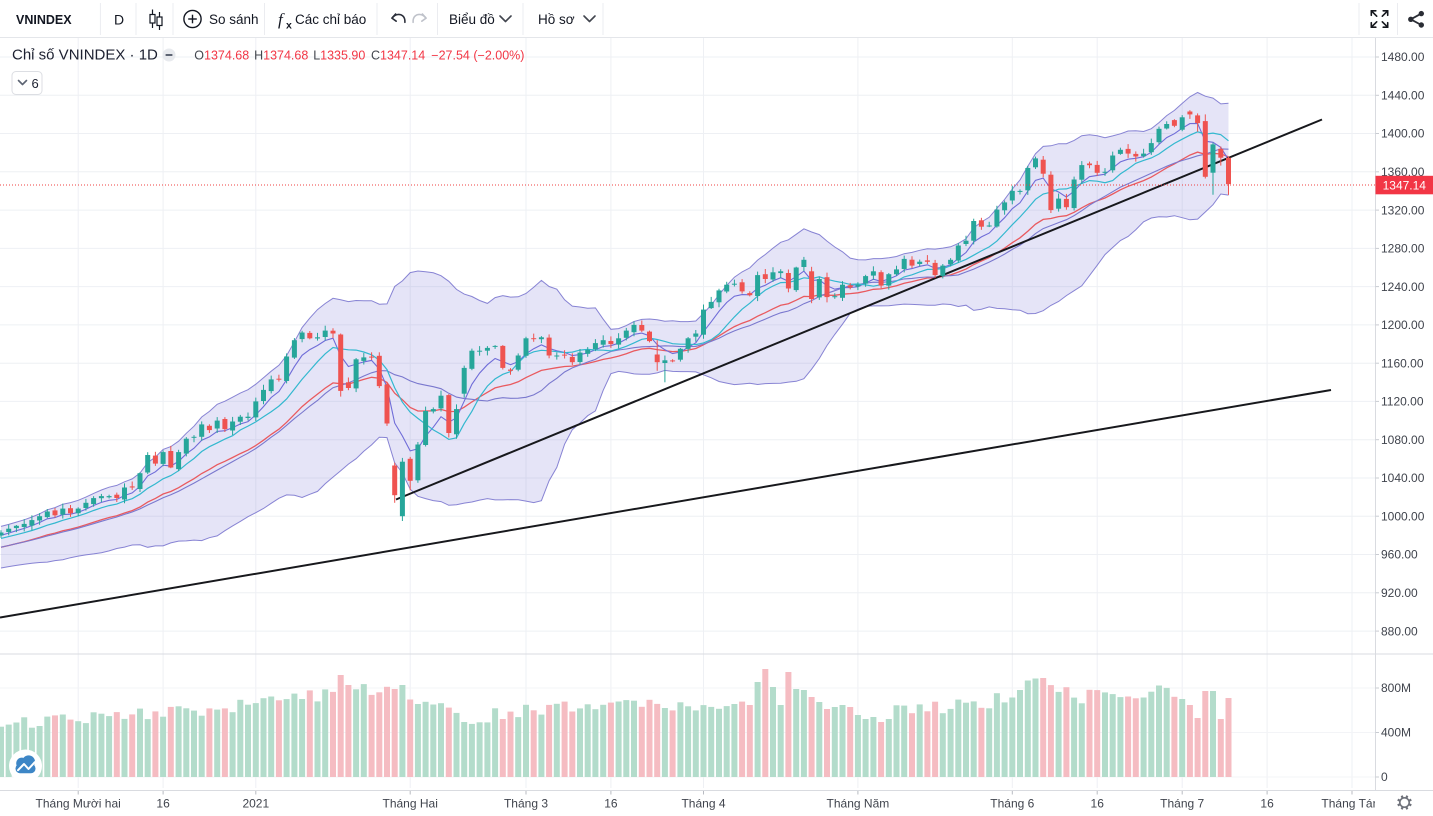 This screenshot has height=816, width=1433. What do you see at coordinates (44, 20) in the screenshot?
I see `svg-text: VNINDEX` at bounding box center [44, 20].